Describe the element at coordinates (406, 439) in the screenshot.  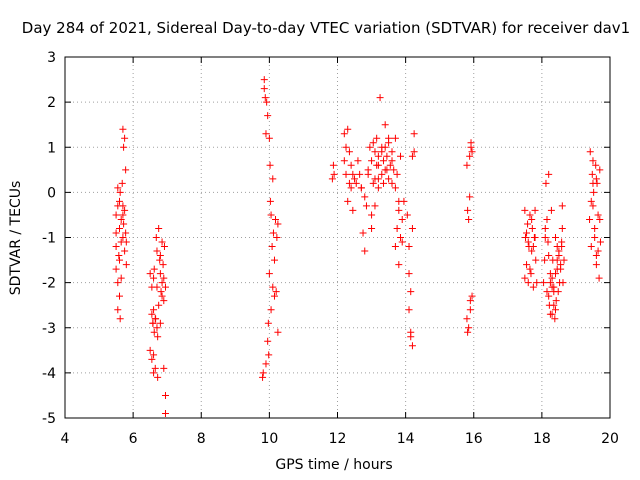
I see `x-tick-label: 14` at that location.